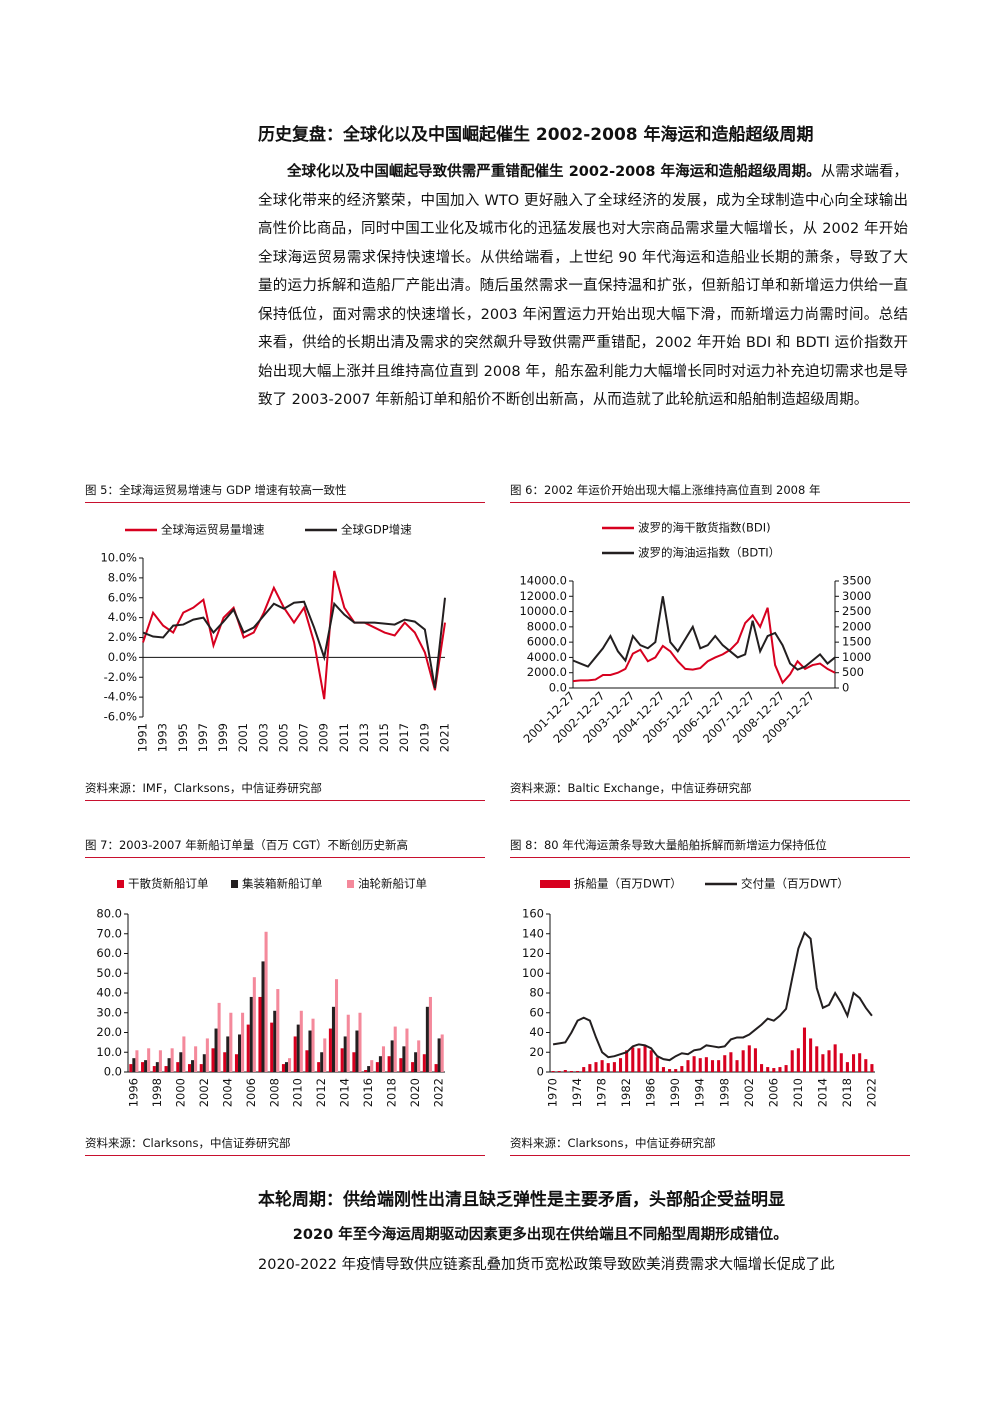 This screenshot has height=1403, width=992. I want to click on x-tick-label: 1994, so click(700, 1092).